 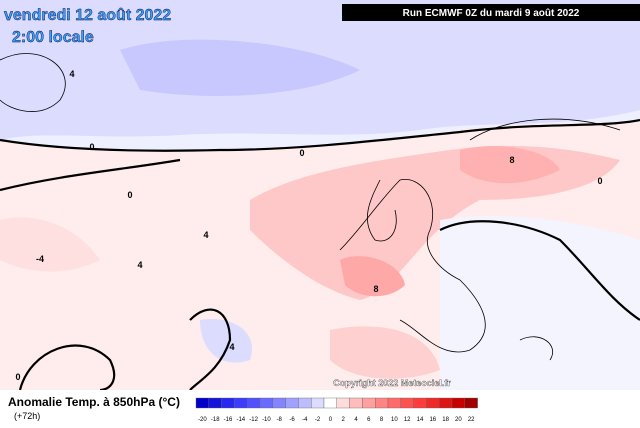 I want to click on colorbar-label: -10, so click(x=266, y=420).